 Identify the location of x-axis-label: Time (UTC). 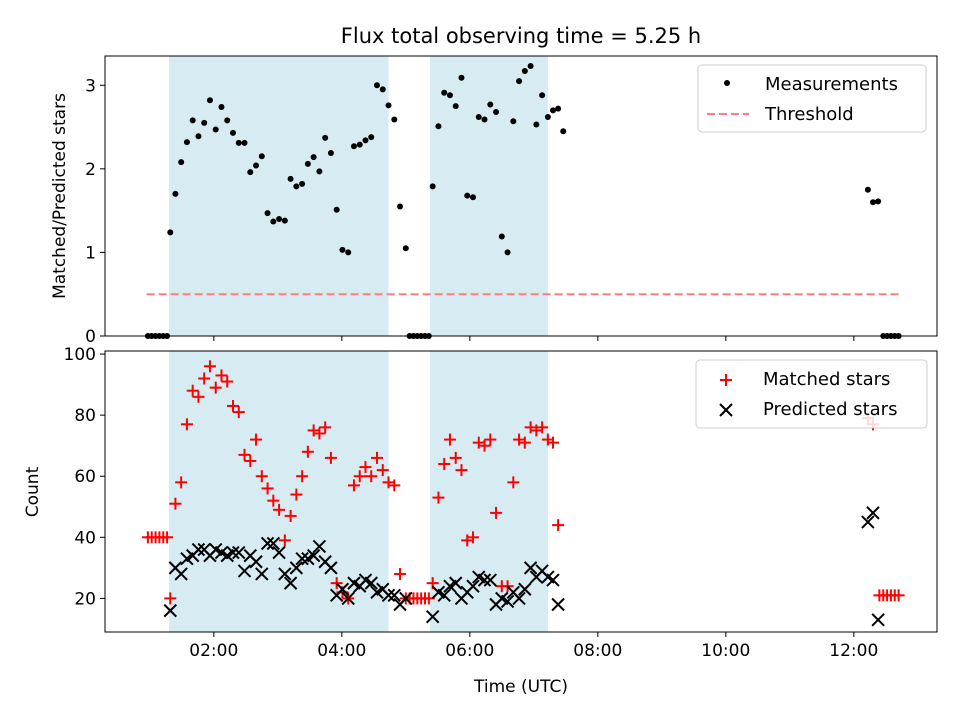
(520, 687).